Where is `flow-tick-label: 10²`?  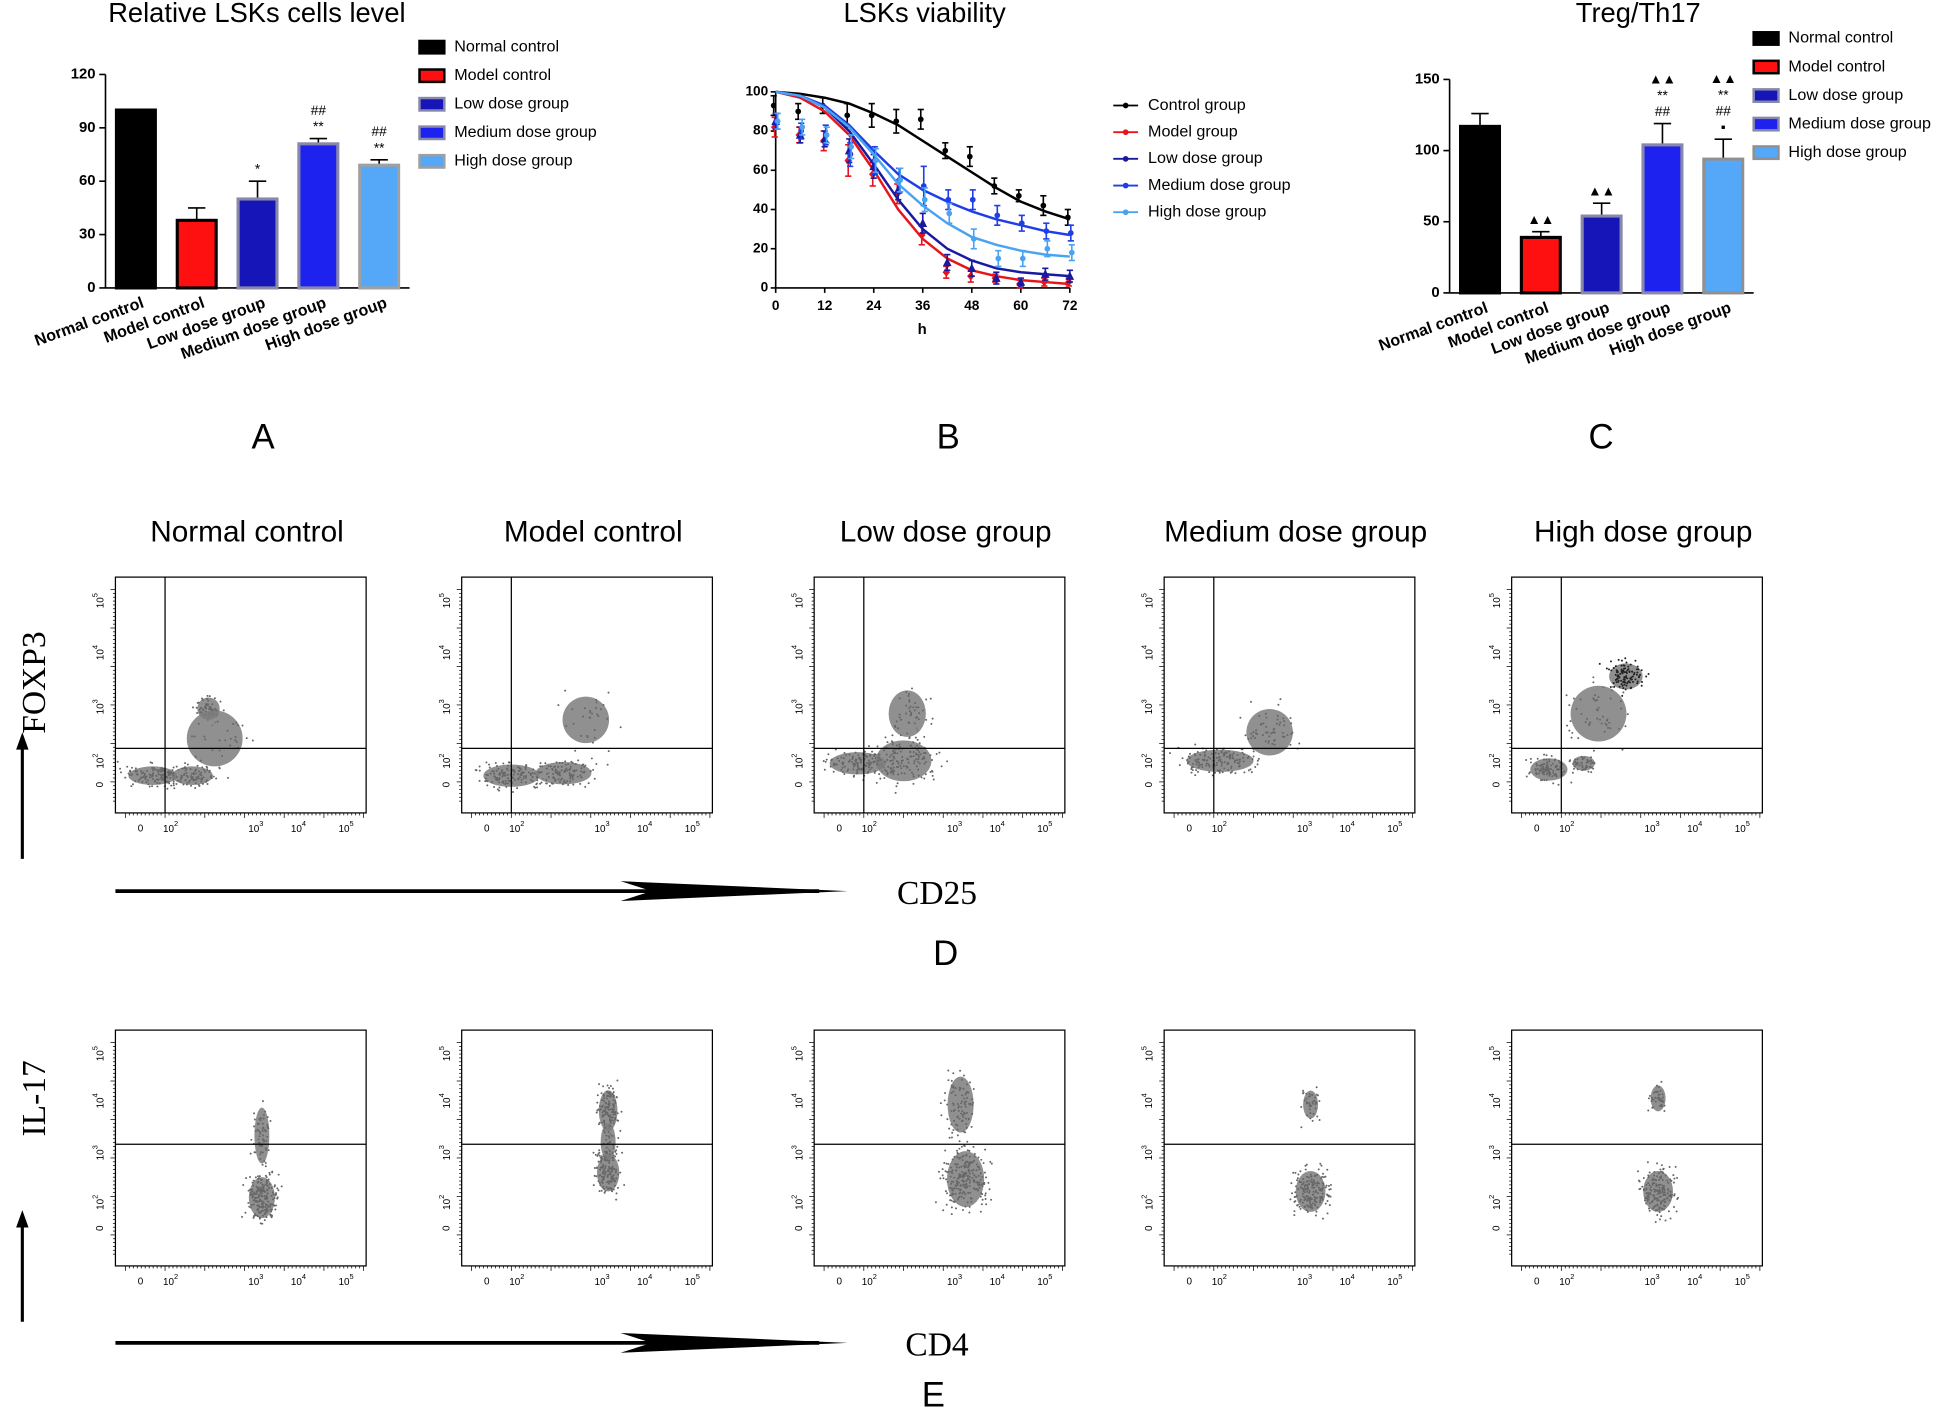
flow-tick-label: 10² is located at coordinates (516, 827).